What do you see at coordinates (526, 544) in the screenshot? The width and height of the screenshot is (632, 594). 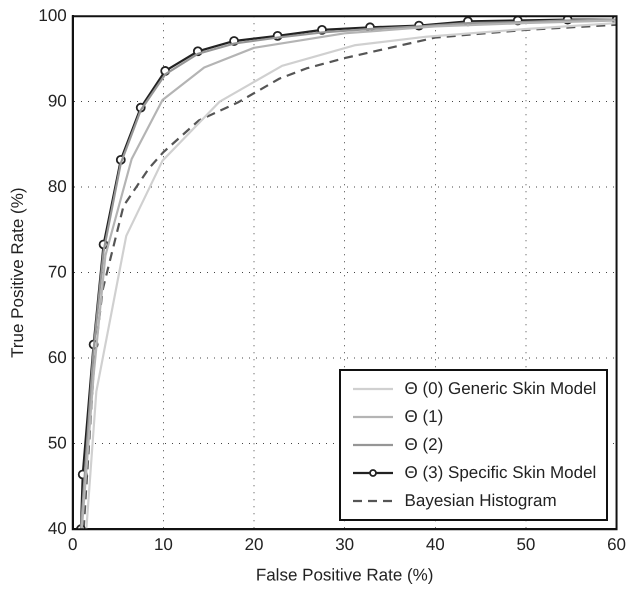 I see `x-tick-label: 50` at bounding box center [526, 544].